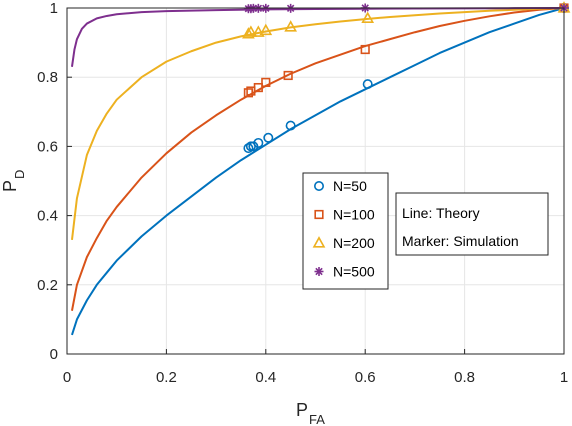 This screenshot has width=572, height=426. I want to click on legend-label-n-50: N=50, so click(350, 186).